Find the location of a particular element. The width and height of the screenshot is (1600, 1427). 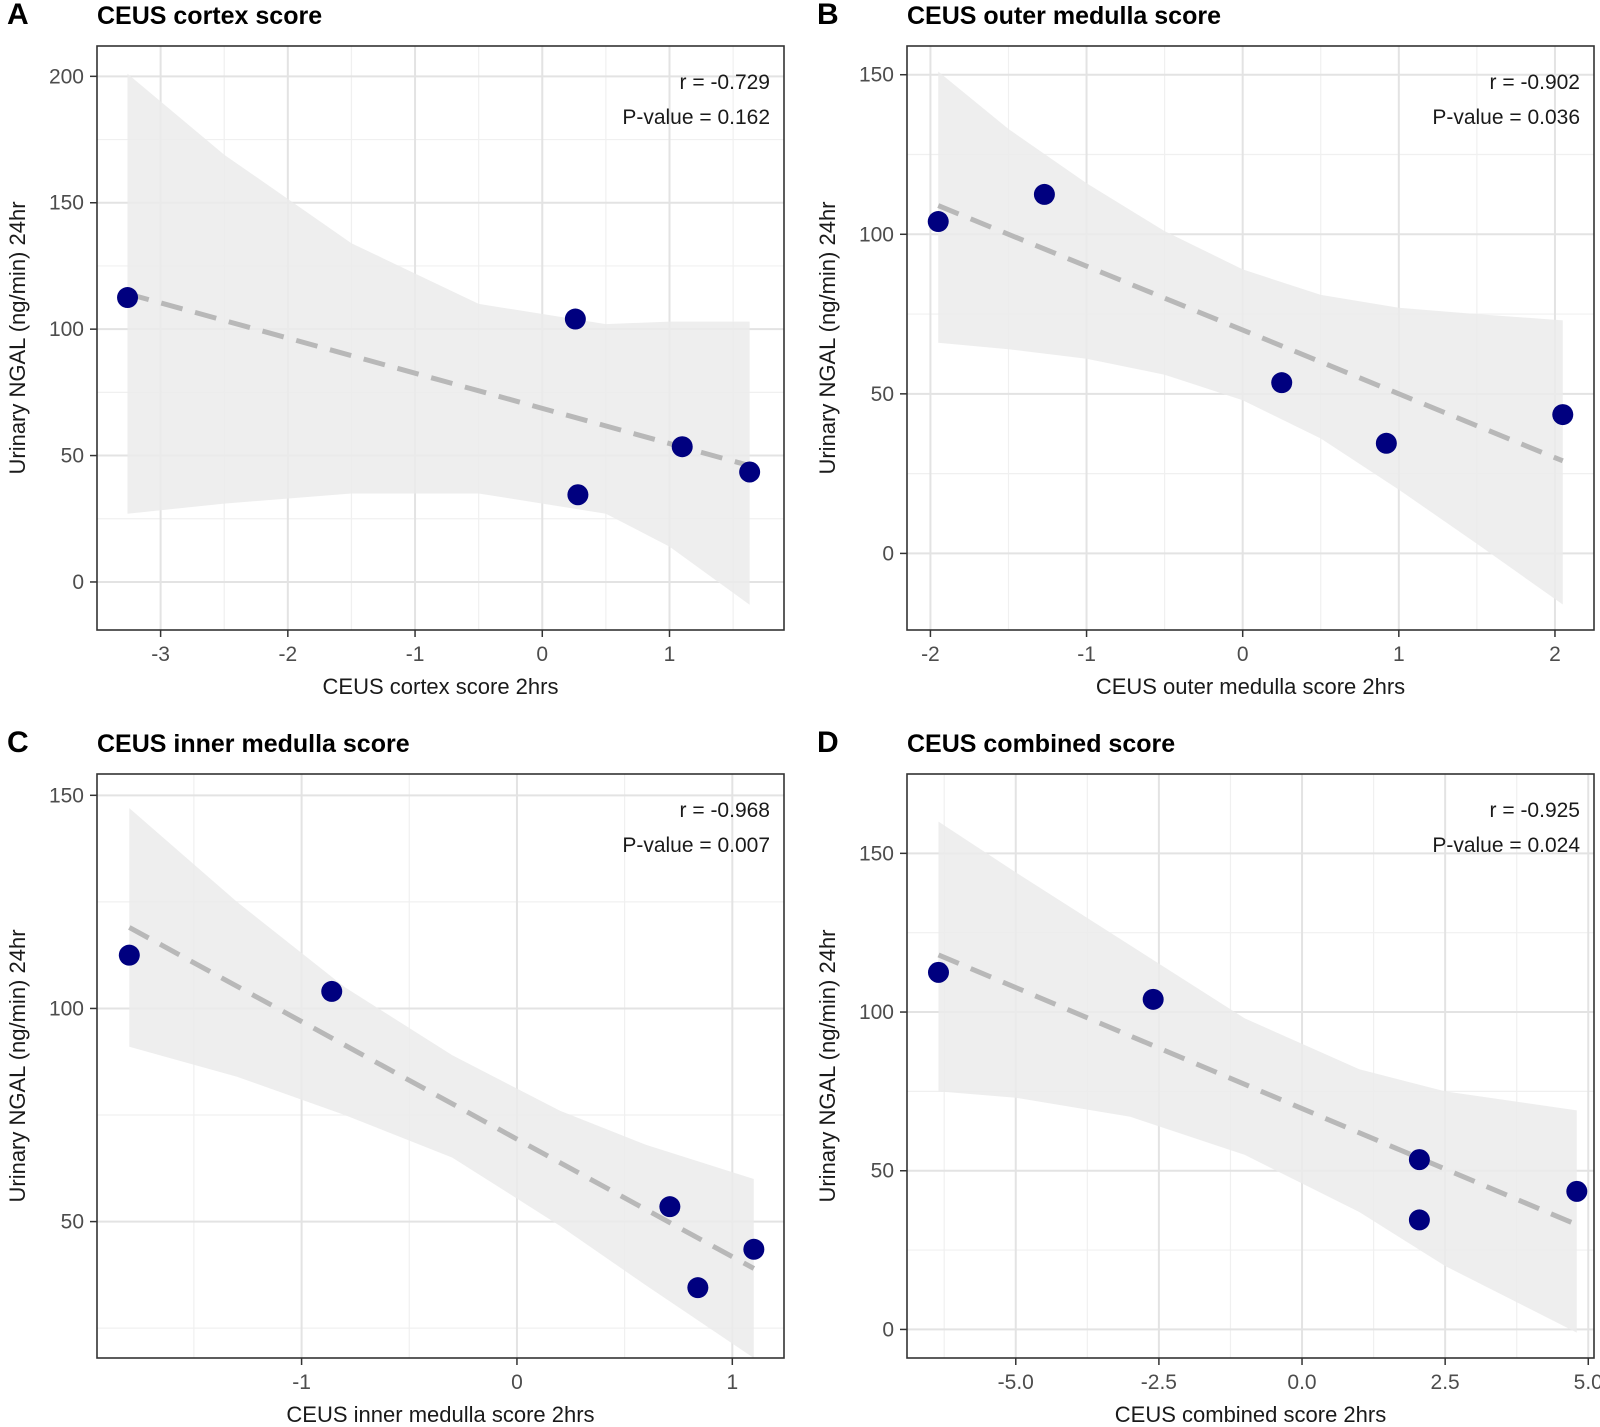

p-value: P-value = 0.162 is located at coordinates (696, 117).